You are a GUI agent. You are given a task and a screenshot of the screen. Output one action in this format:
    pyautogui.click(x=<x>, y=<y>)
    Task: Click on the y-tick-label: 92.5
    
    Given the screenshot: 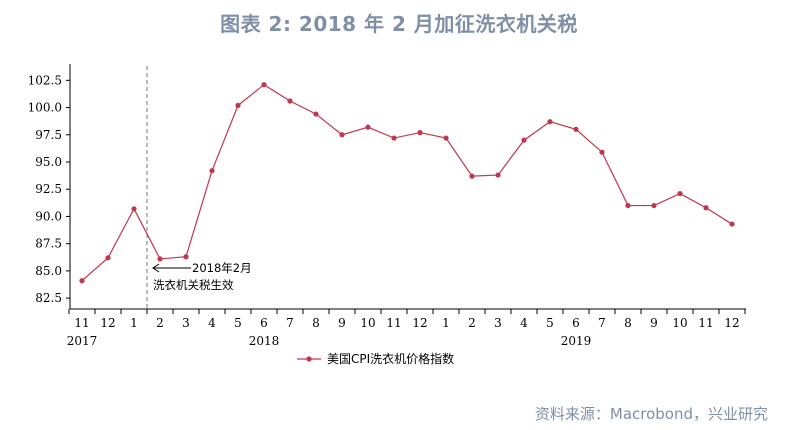 What is the action you would take?
    pyautogui.click(x=48, y=189)
    